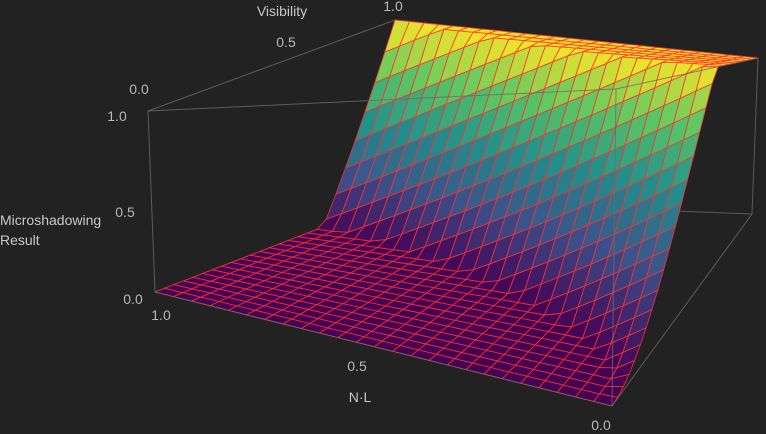 The height and width of the screenshot is (434, 766). Describe the element at coordinates (601, 425) in the screenshot. I see `x-tick-label: 0.0` at that location.